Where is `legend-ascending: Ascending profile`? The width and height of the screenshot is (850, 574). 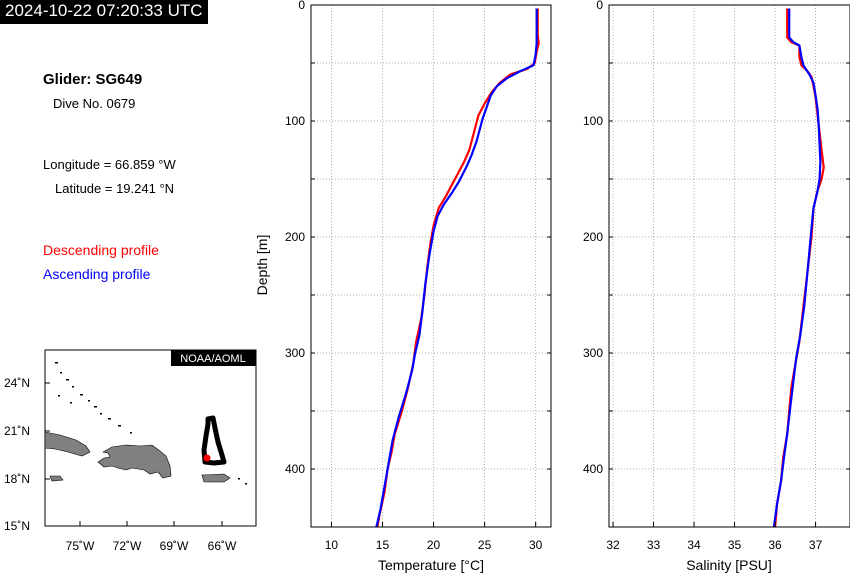
legend-ascending: Ascending profile is located at coordinates (97, 274).